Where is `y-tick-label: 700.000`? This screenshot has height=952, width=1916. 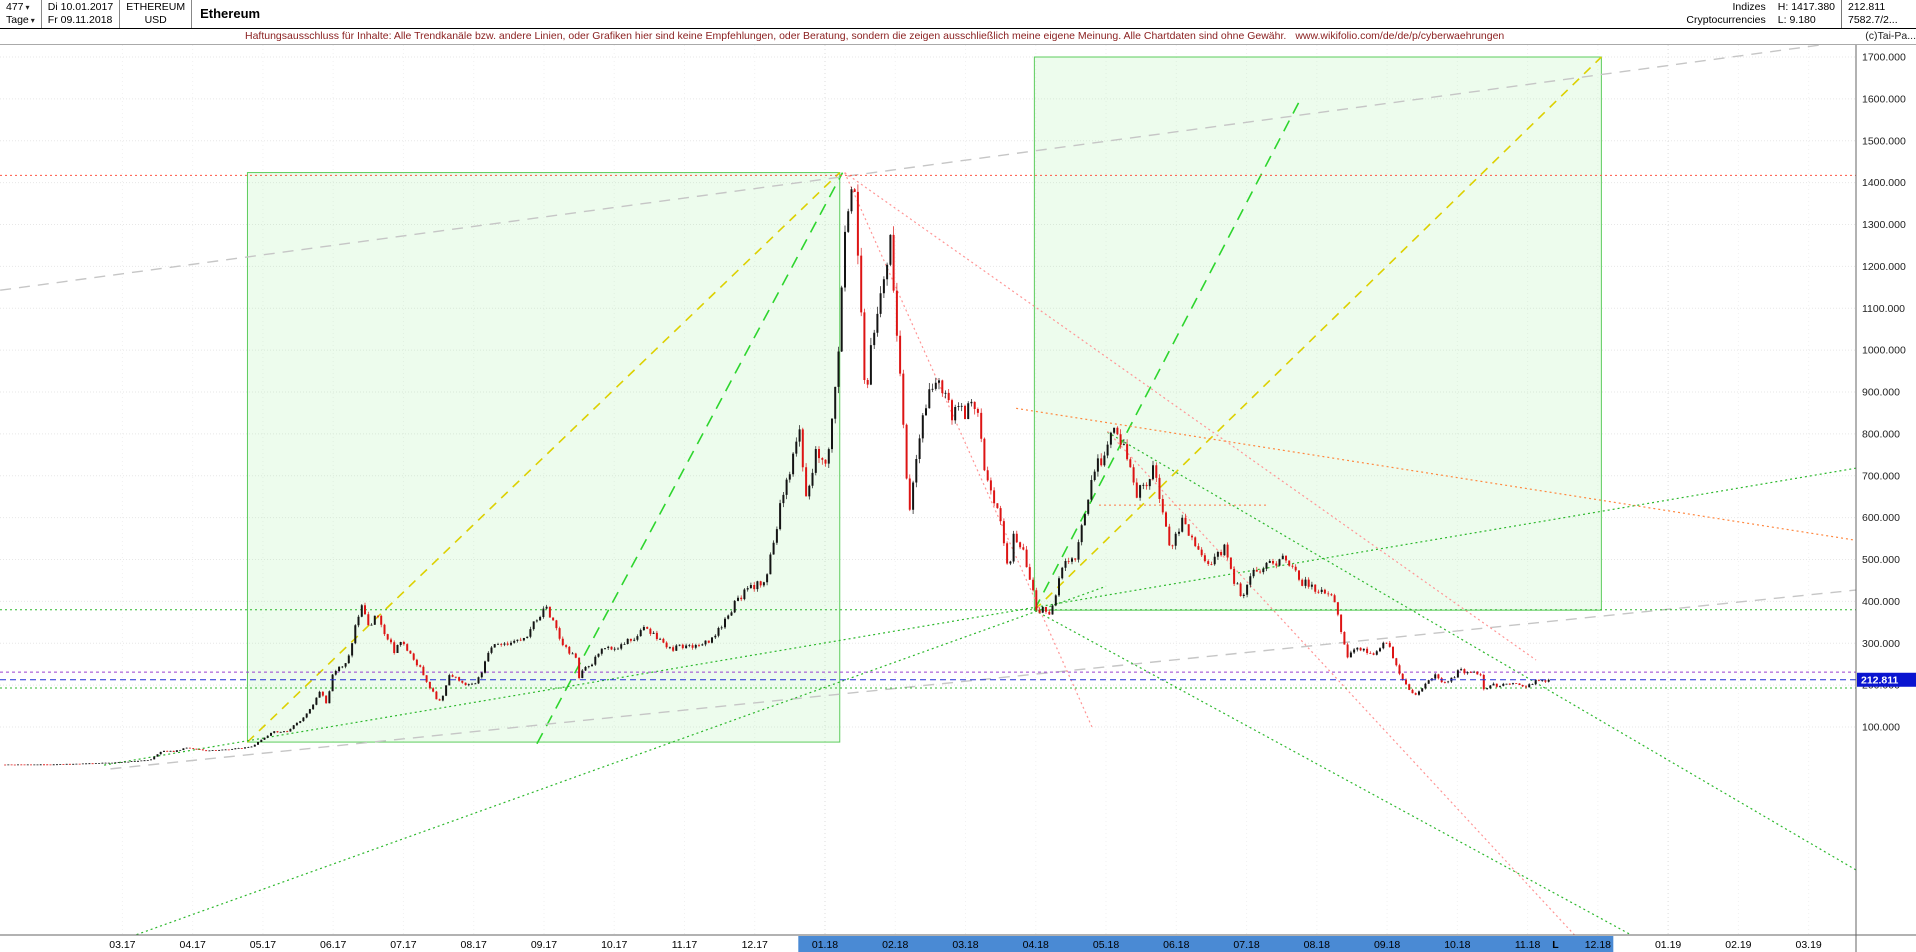
y-tick-label: 700.000 is located at coordinates (1881, 476).